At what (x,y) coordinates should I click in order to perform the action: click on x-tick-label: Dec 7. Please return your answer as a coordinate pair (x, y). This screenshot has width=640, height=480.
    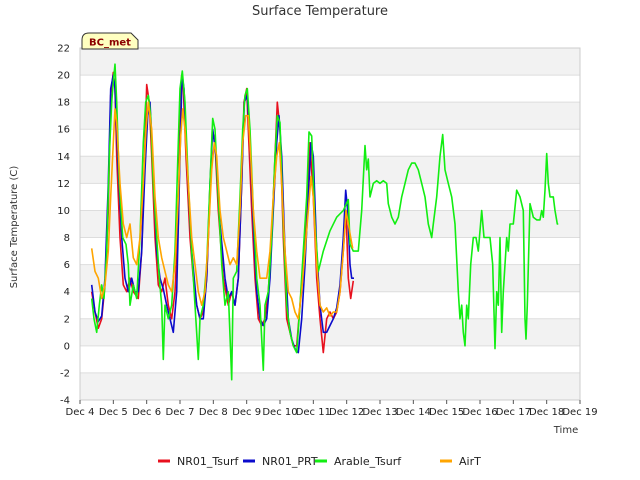
    Looking at the image, I should click on (180, 412).